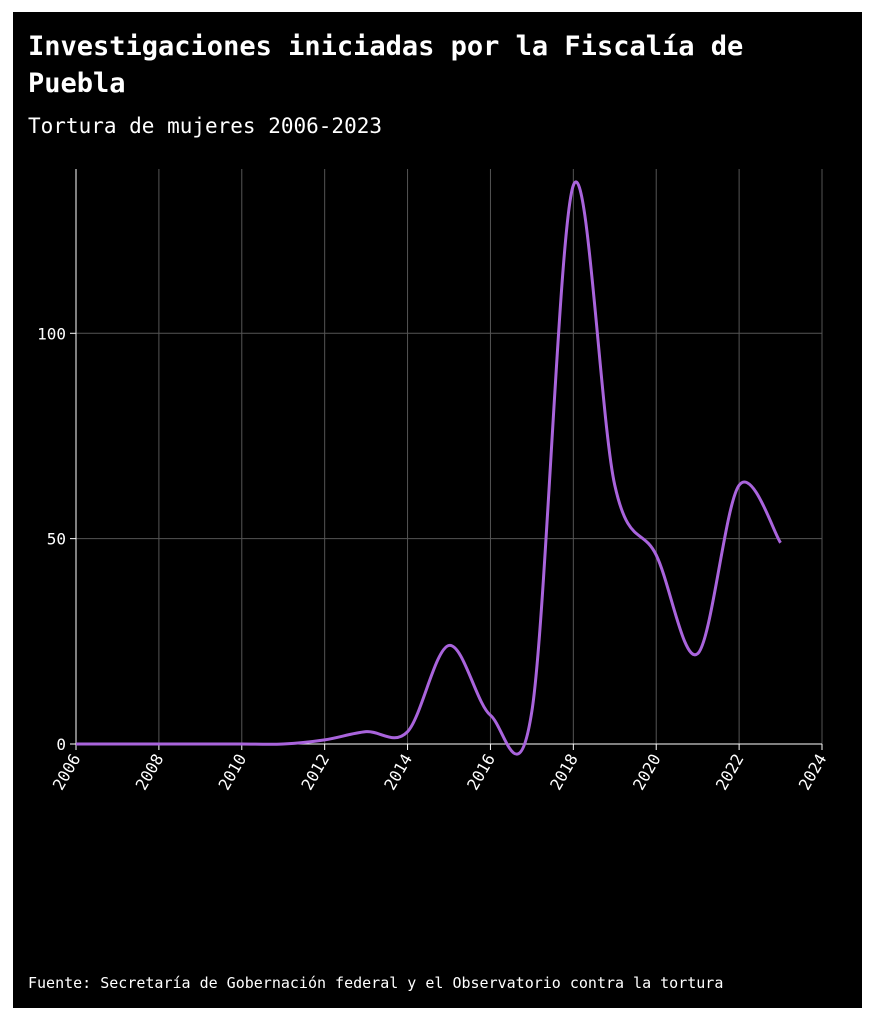  I want to click on x-tick-label: 2008, so click(150, 772).